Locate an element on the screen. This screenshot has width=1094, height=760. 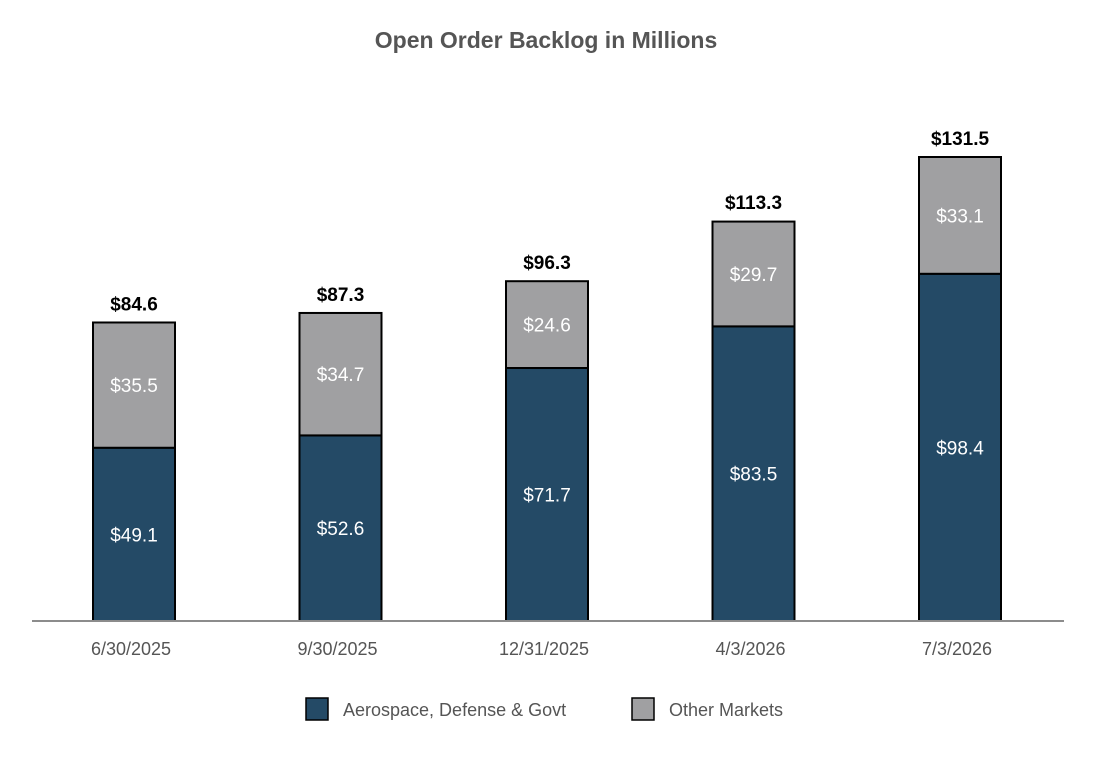
value-label-other-markets-2: $34.7 is located at coordinates (341, 375).